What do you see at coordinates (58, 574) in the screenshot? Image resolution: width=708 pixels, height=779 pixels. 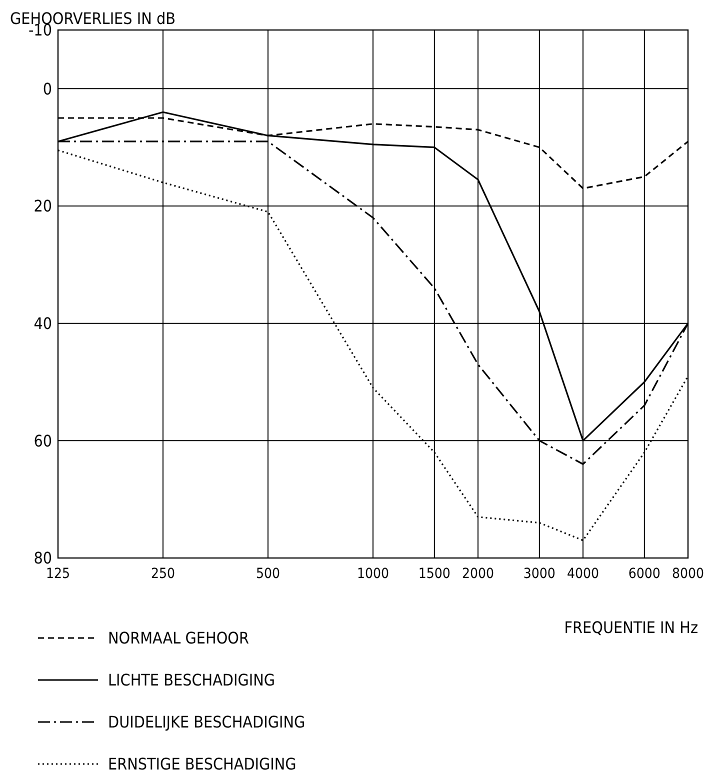 I see `x-tick-label: 125` at bounding box center [58, 574].